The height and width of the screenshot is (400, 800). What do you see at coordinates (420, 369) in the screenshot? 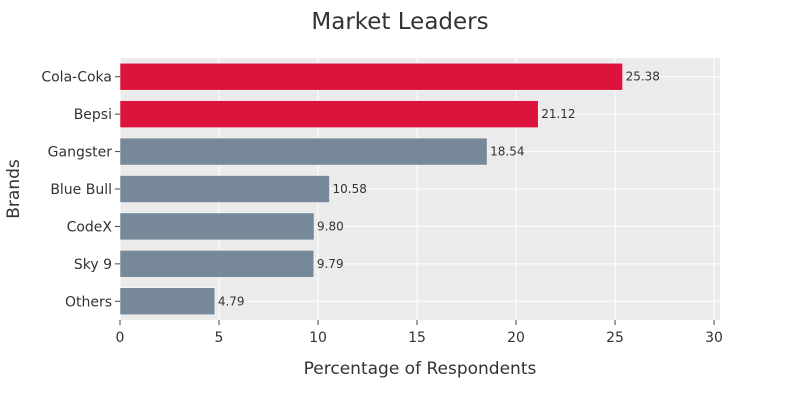
I see `x-axis-title: Percentage of Respondents` at bounding box center [420, 369].